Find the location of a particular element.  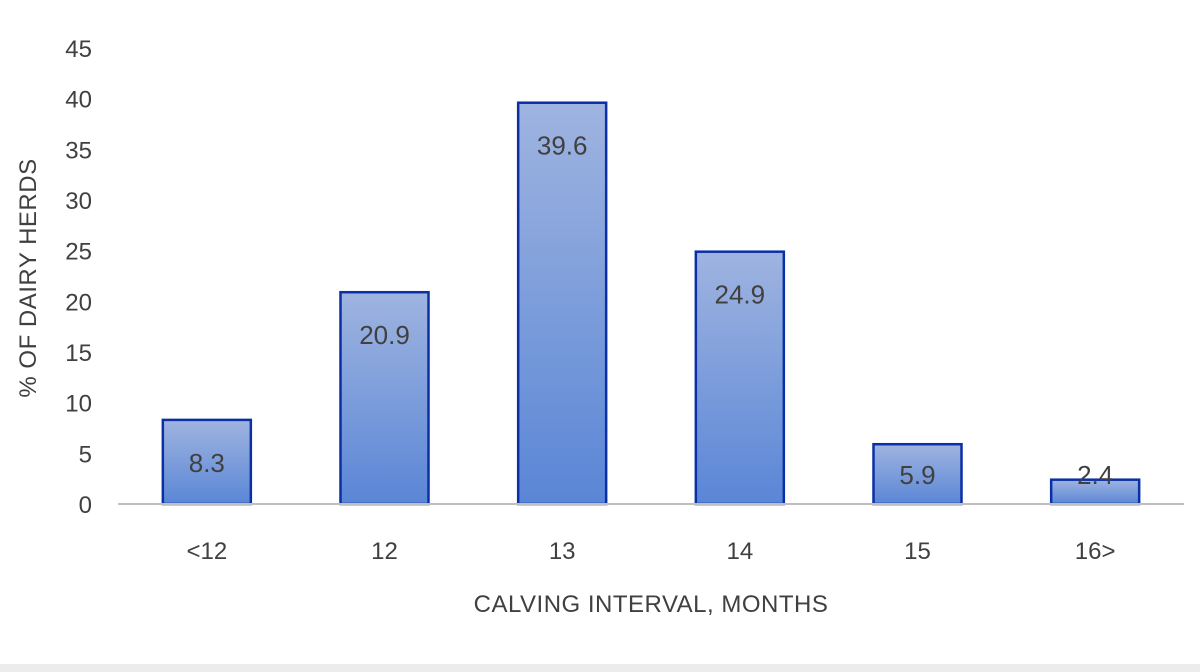

x-category-label: 16> is located at coordinates (1095, 551).